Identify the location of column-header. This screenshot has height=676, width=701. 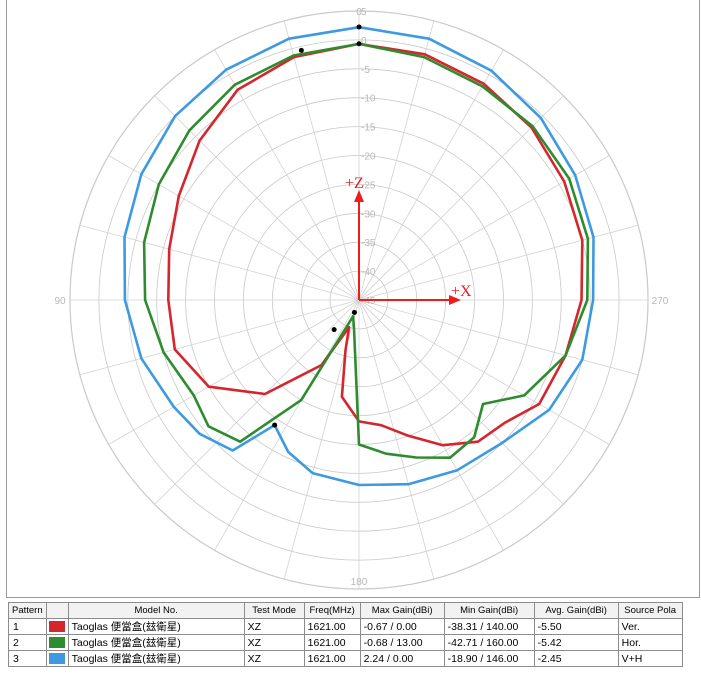
(57, 610).